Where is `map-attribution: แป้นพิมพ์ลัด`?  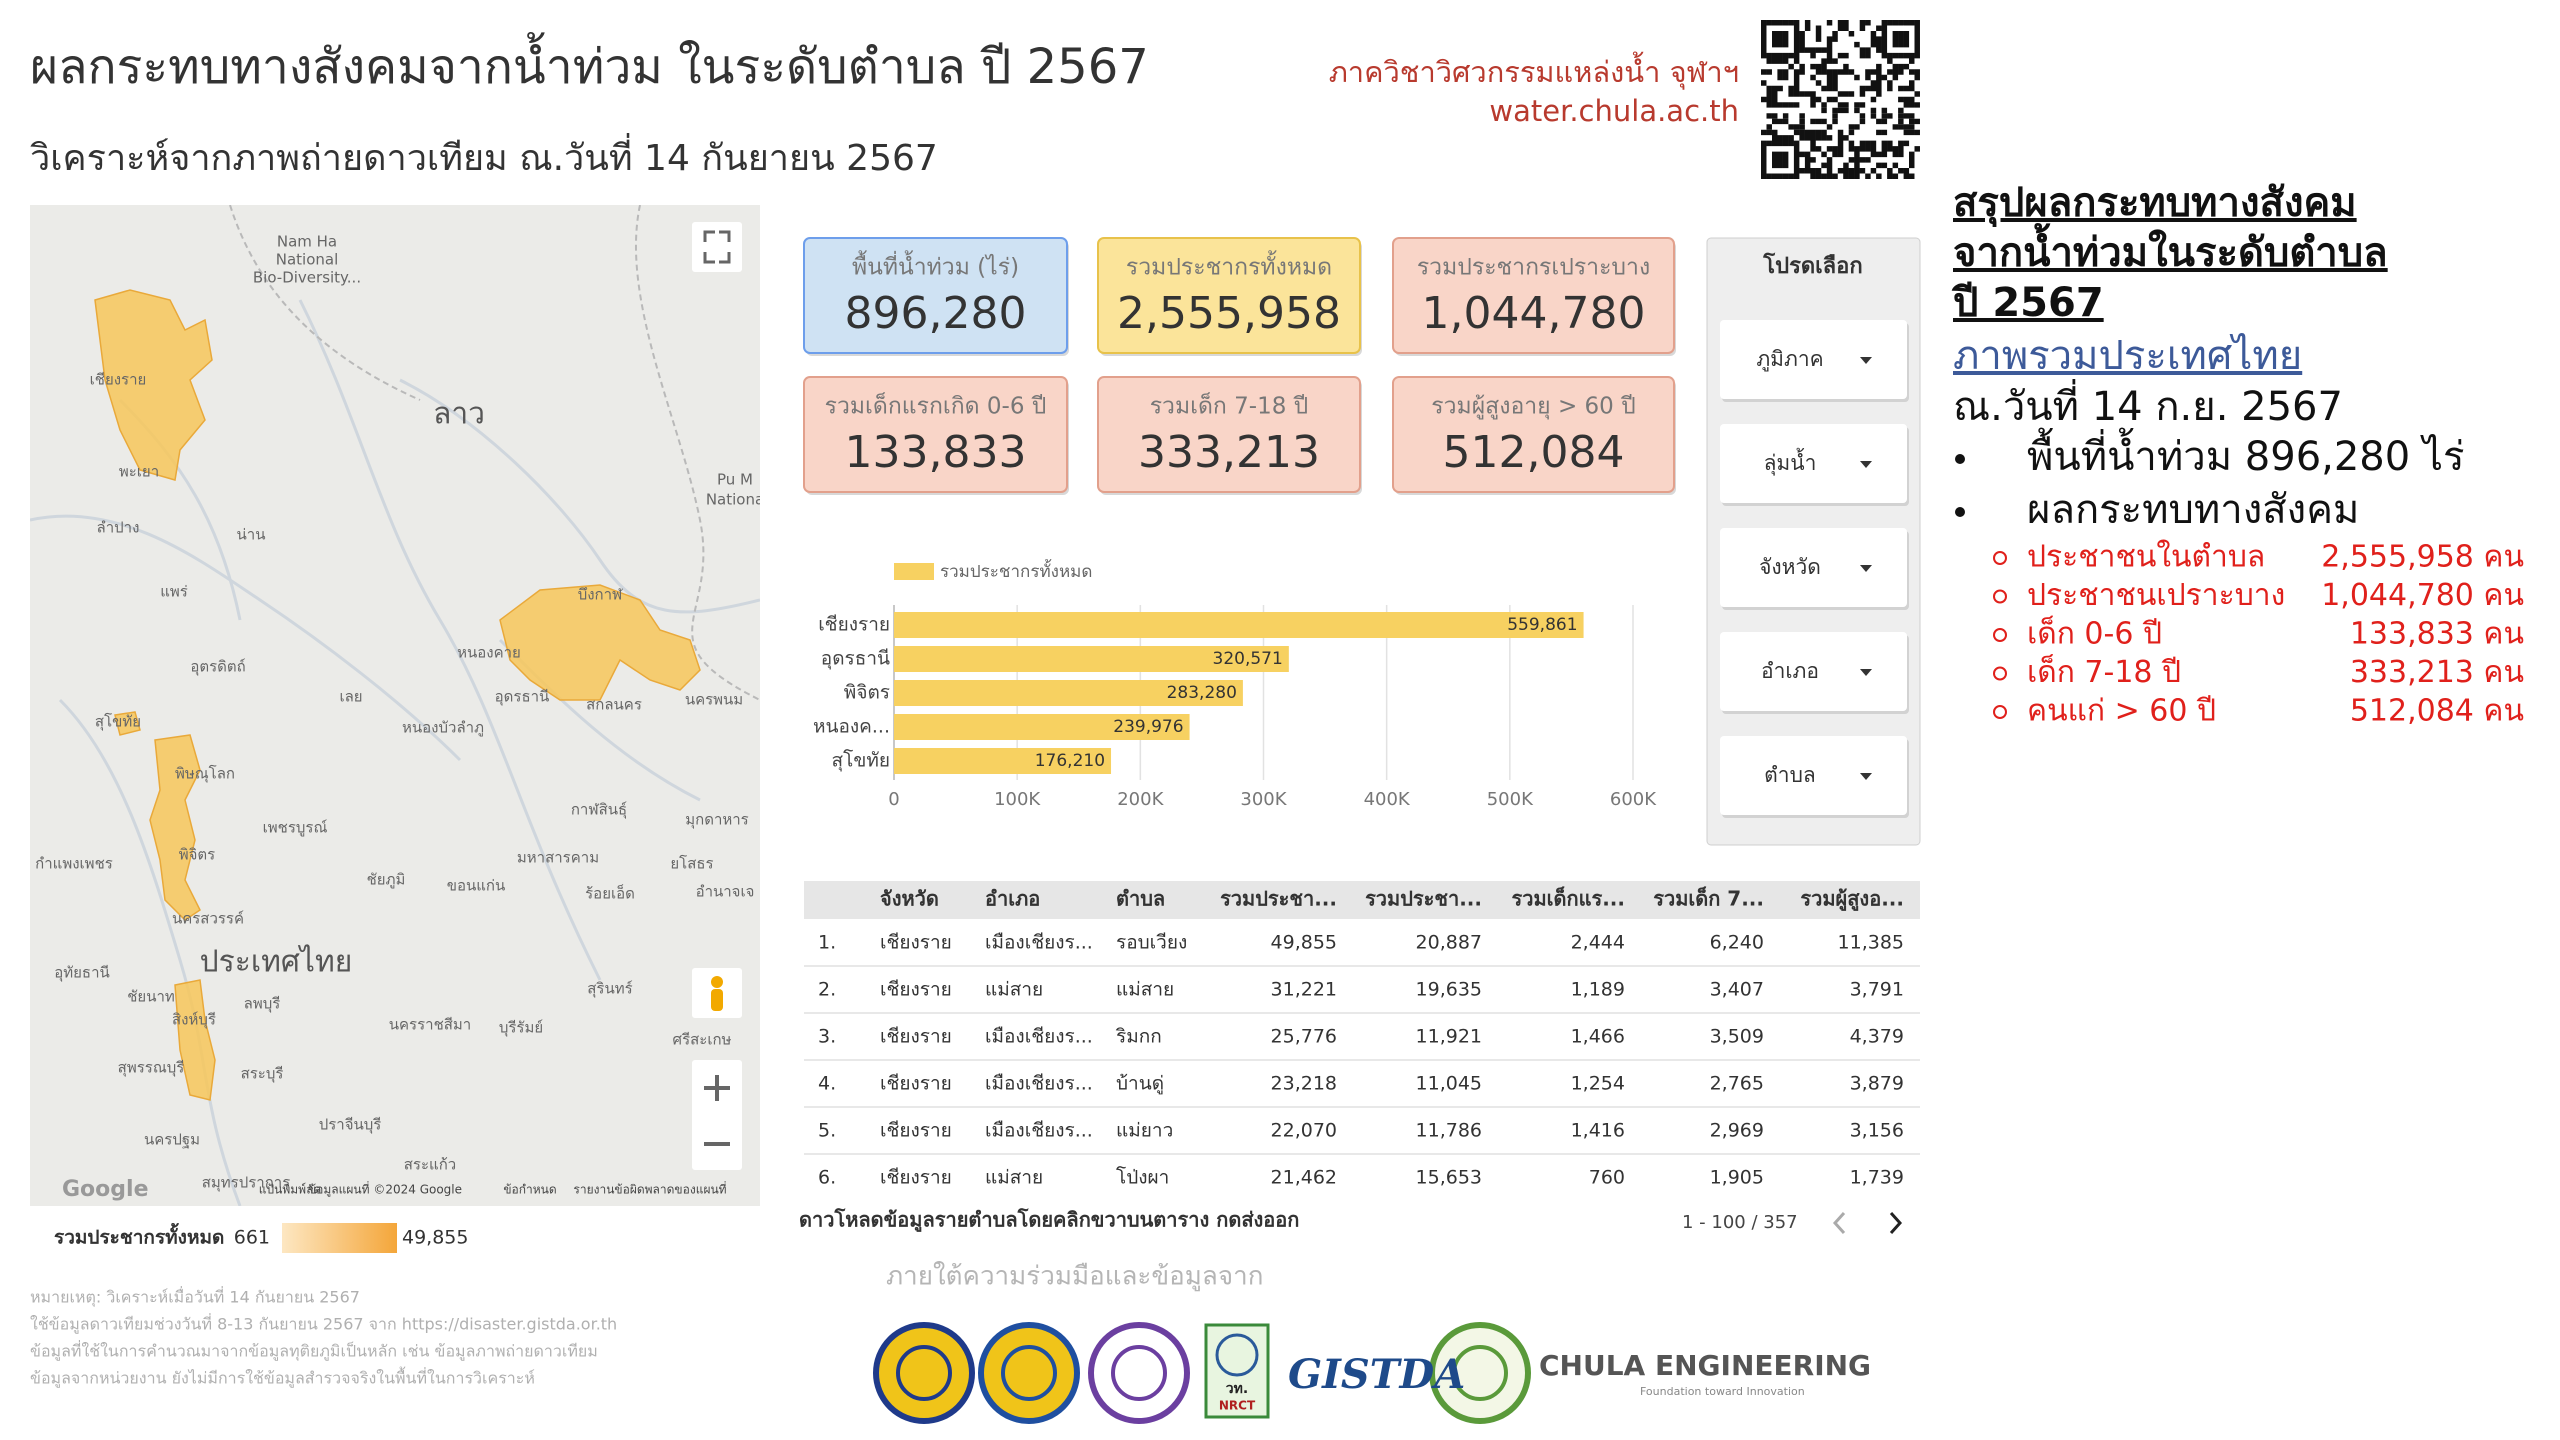
map-attribution: แป้นพิมพ์ลัด is located at coordinates (290, 1190).